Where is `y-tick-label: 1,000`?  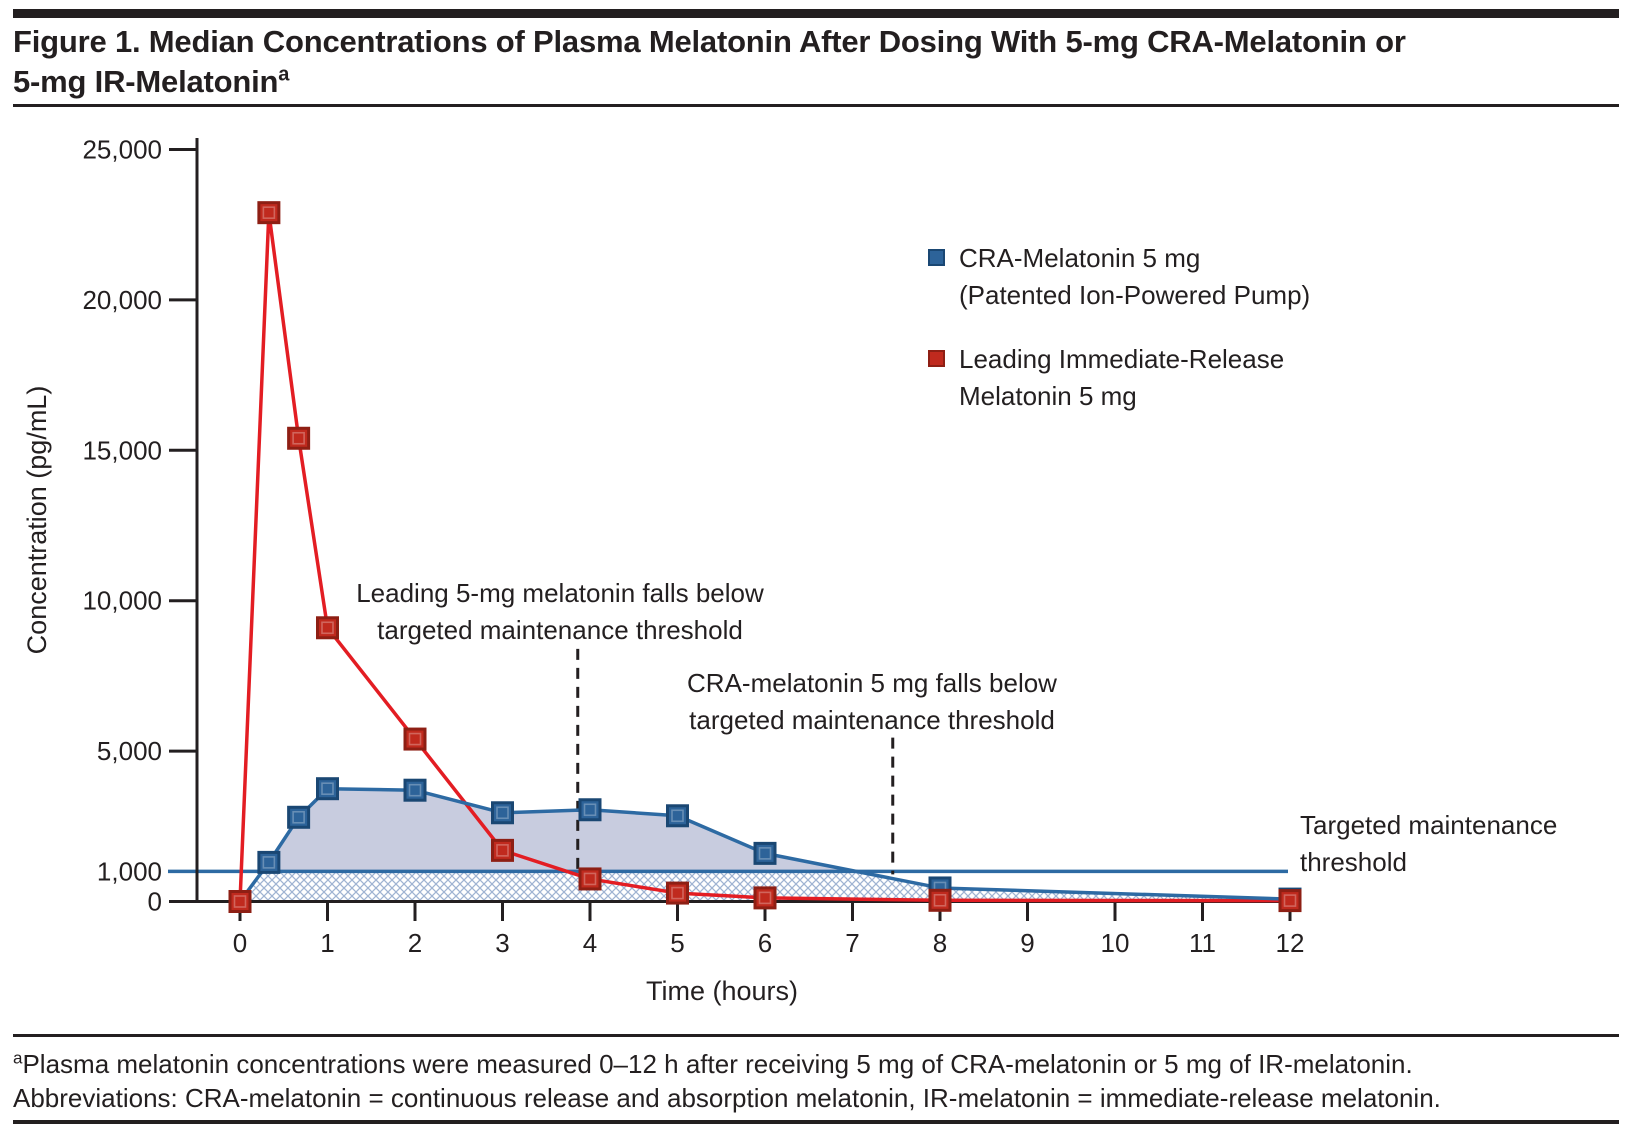
y-tick-label: 1,000 is located at coordinates (129, 871).